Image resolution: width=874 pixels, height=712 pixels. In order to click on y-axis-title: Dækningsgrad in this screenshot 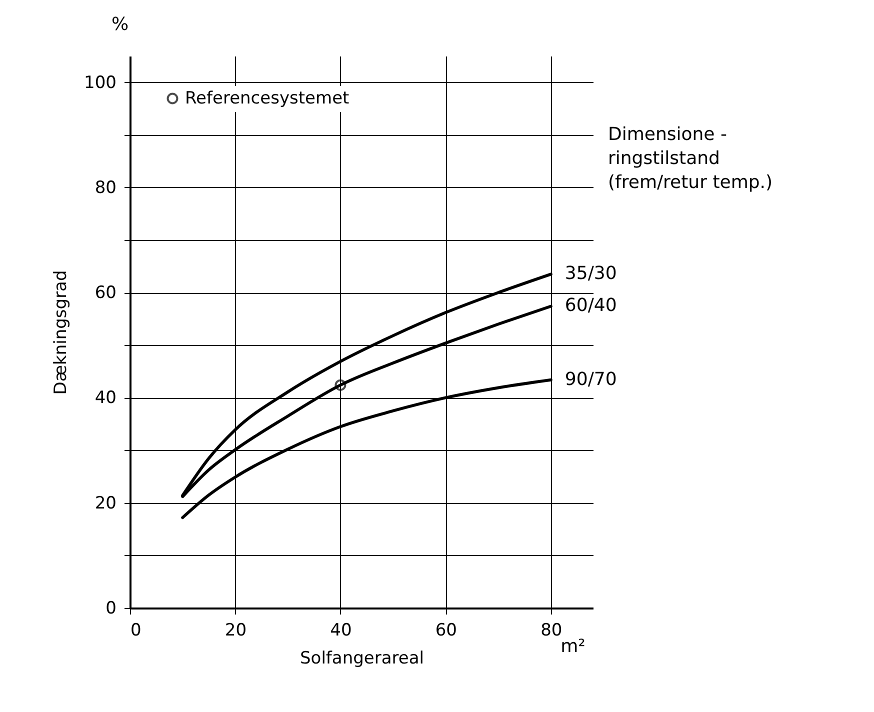, I will do `click(61, 332)`.